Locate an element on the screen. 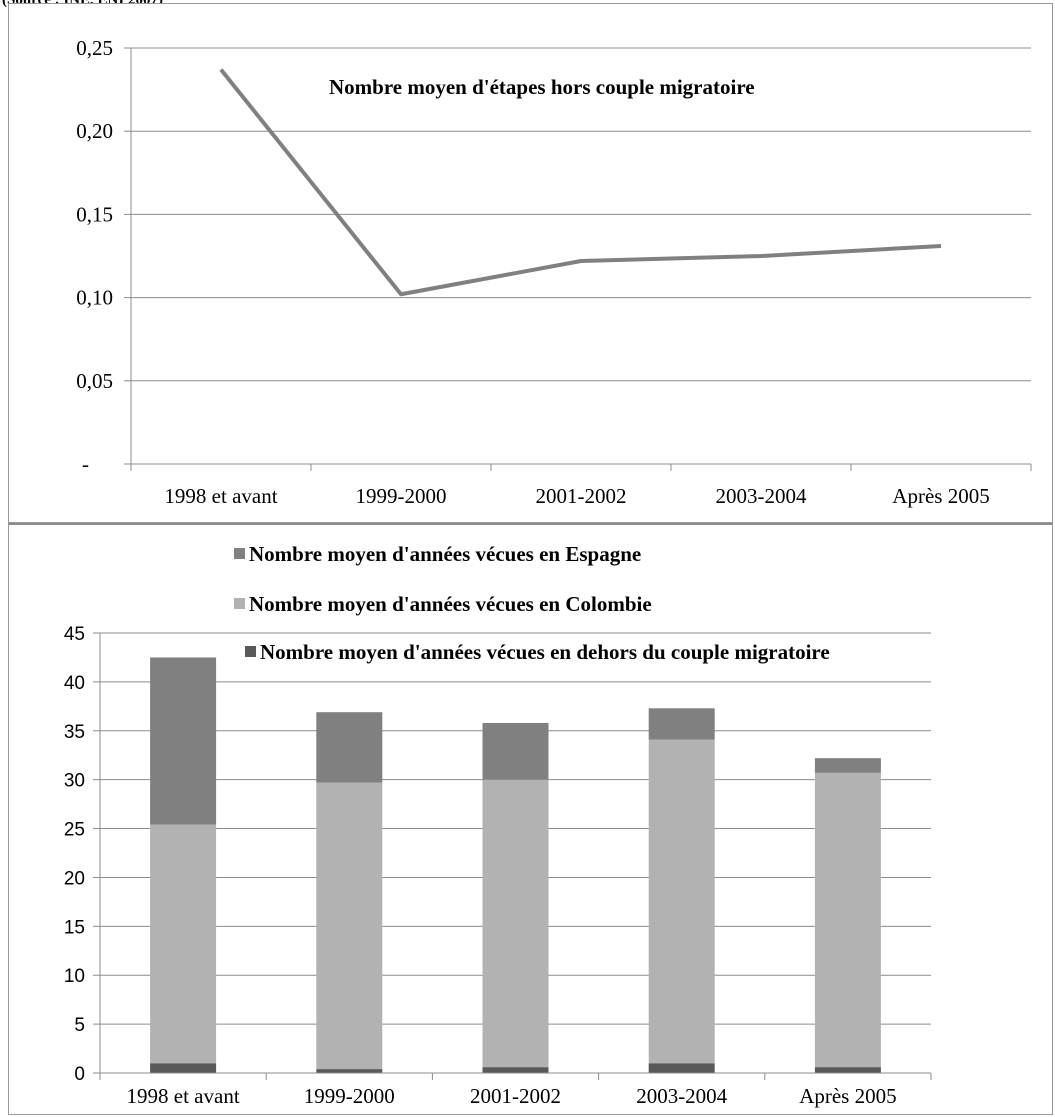  y-tick-label: 0,10 is located at coordinates (94, 298).